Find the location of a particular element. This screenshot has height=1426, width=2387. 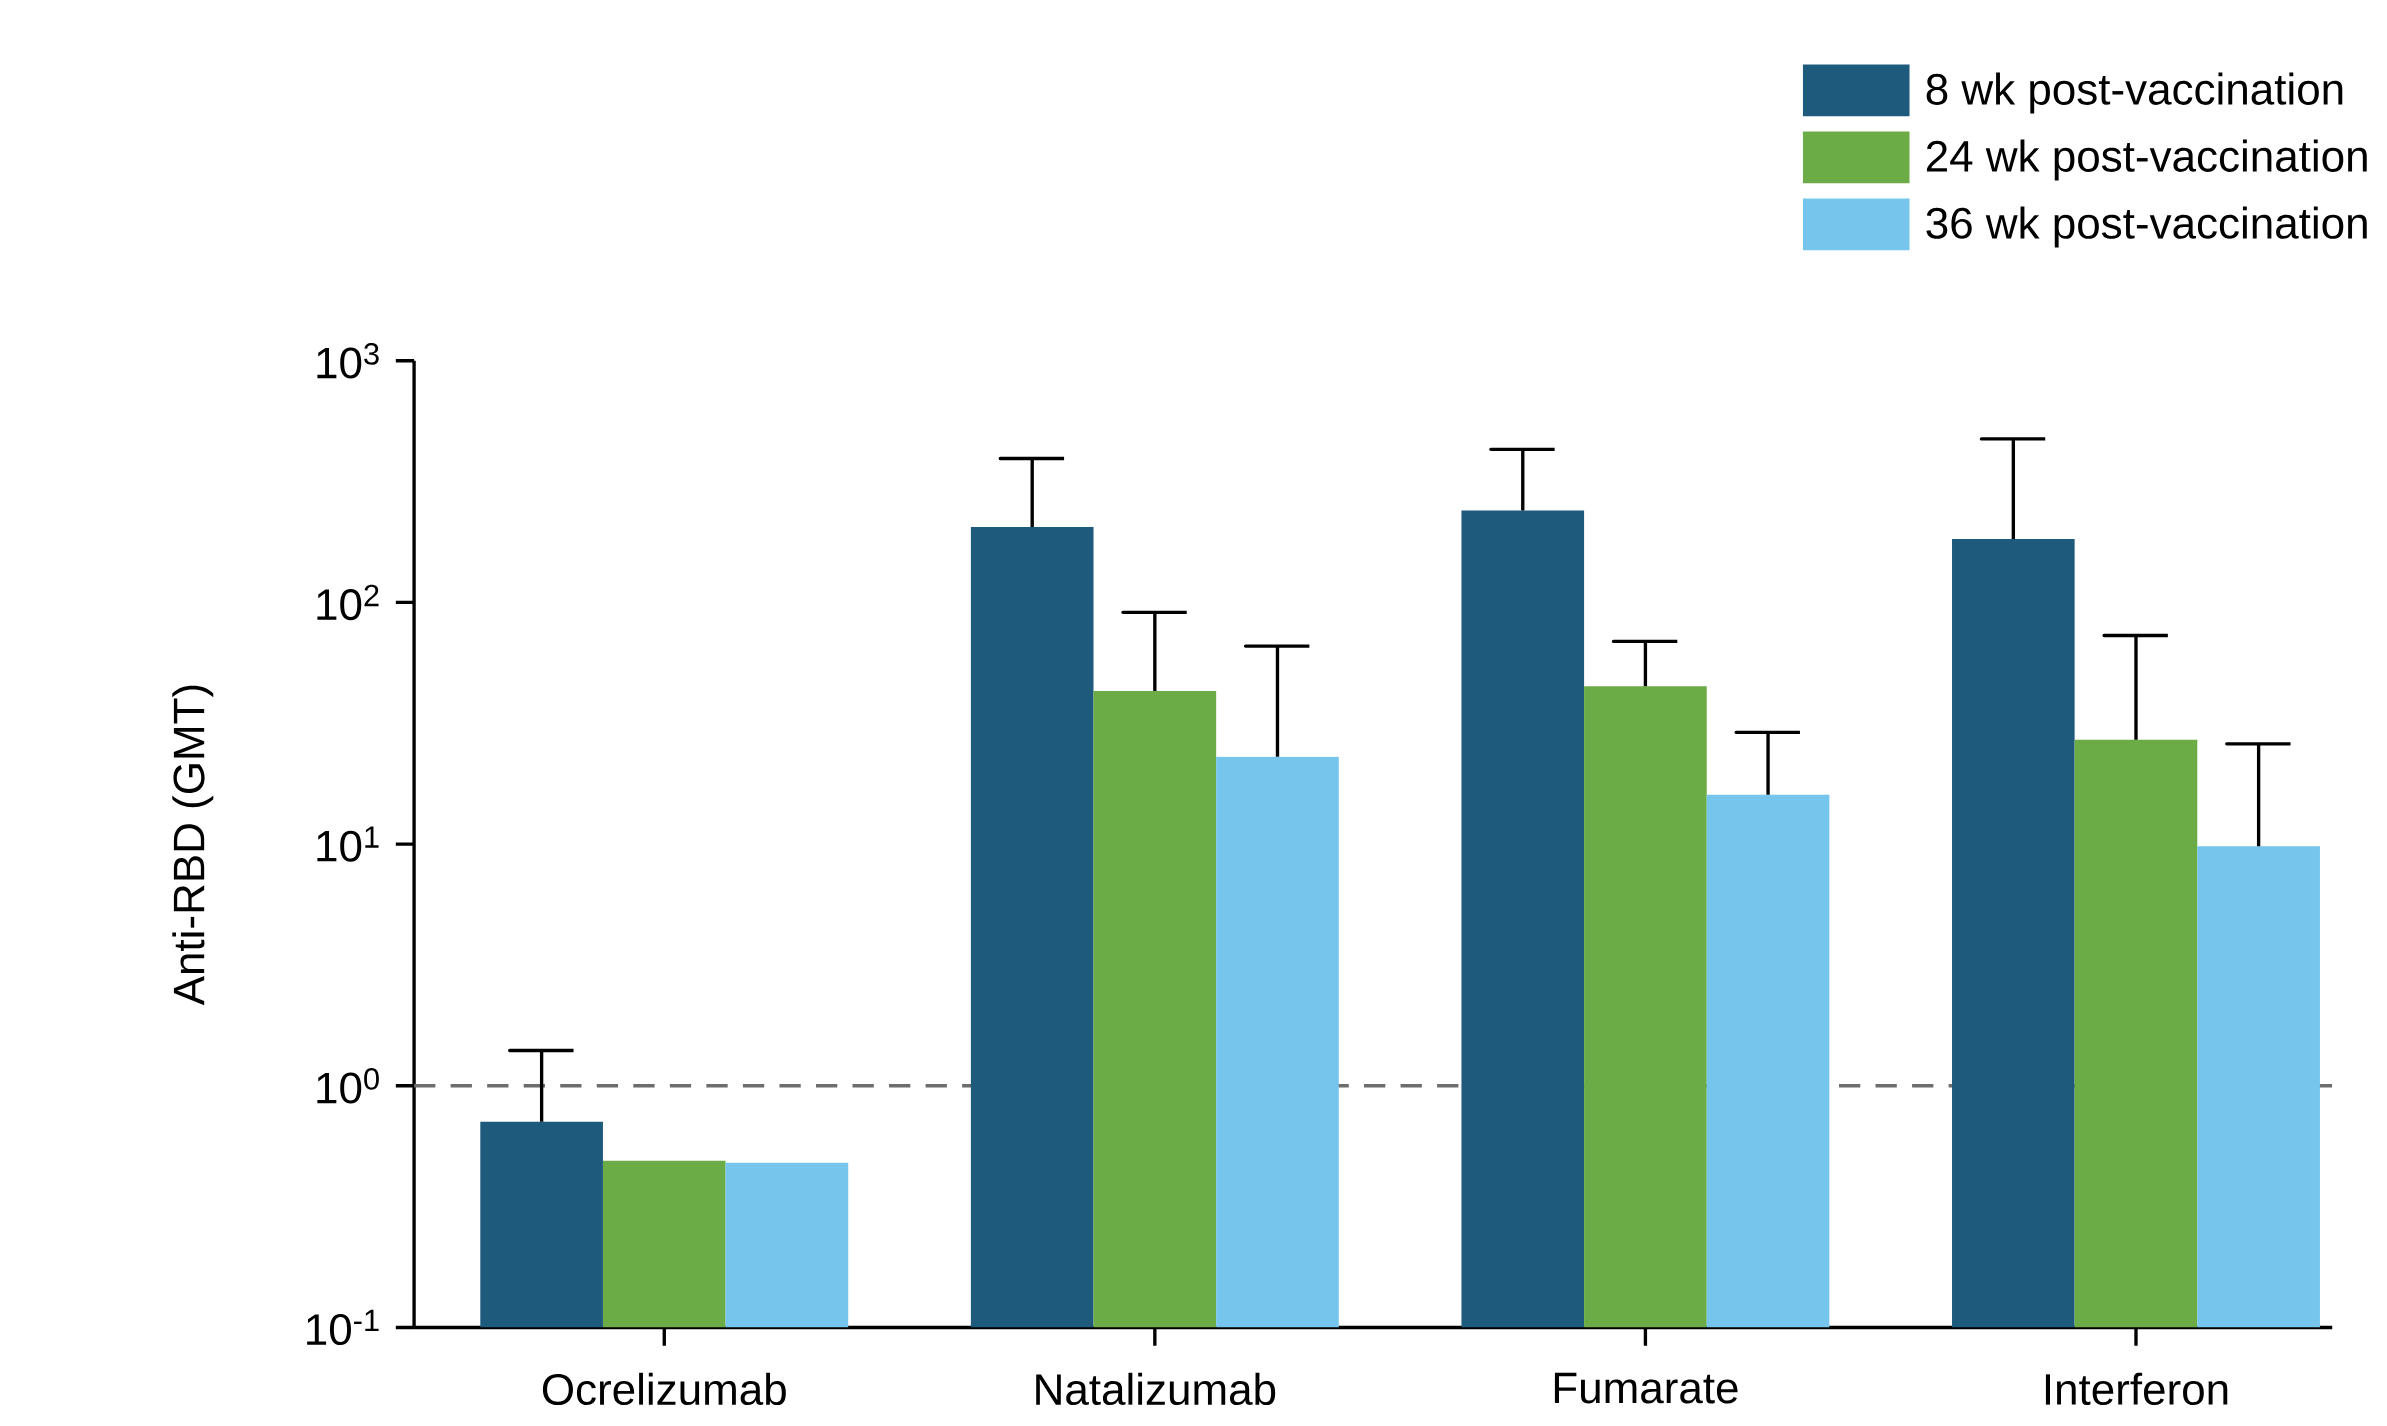

y-axis-title: Anti-RBD (GMT) is located at coordinates (193, 845).